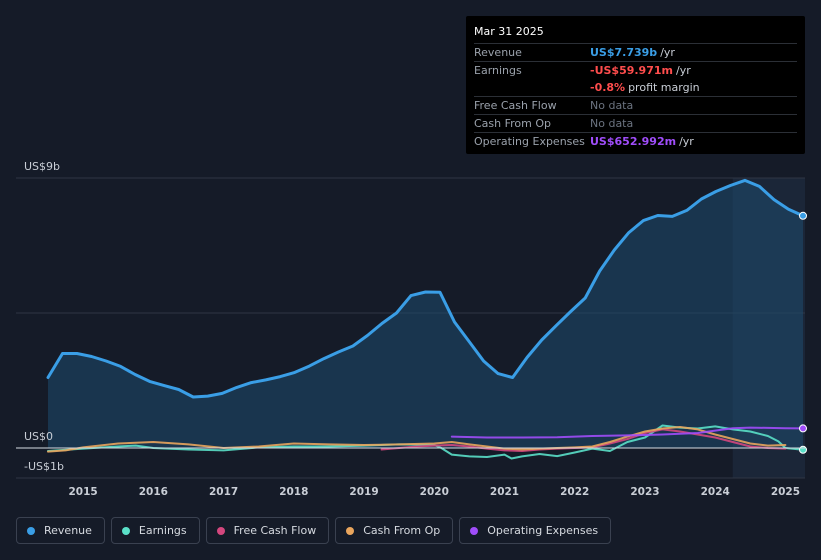 This screenshot has width=821, height=560. What do you see at coordinates (785, 492) in the screenshot?
I see `x-tick-label: 2025` at bounding box center [785, 492].